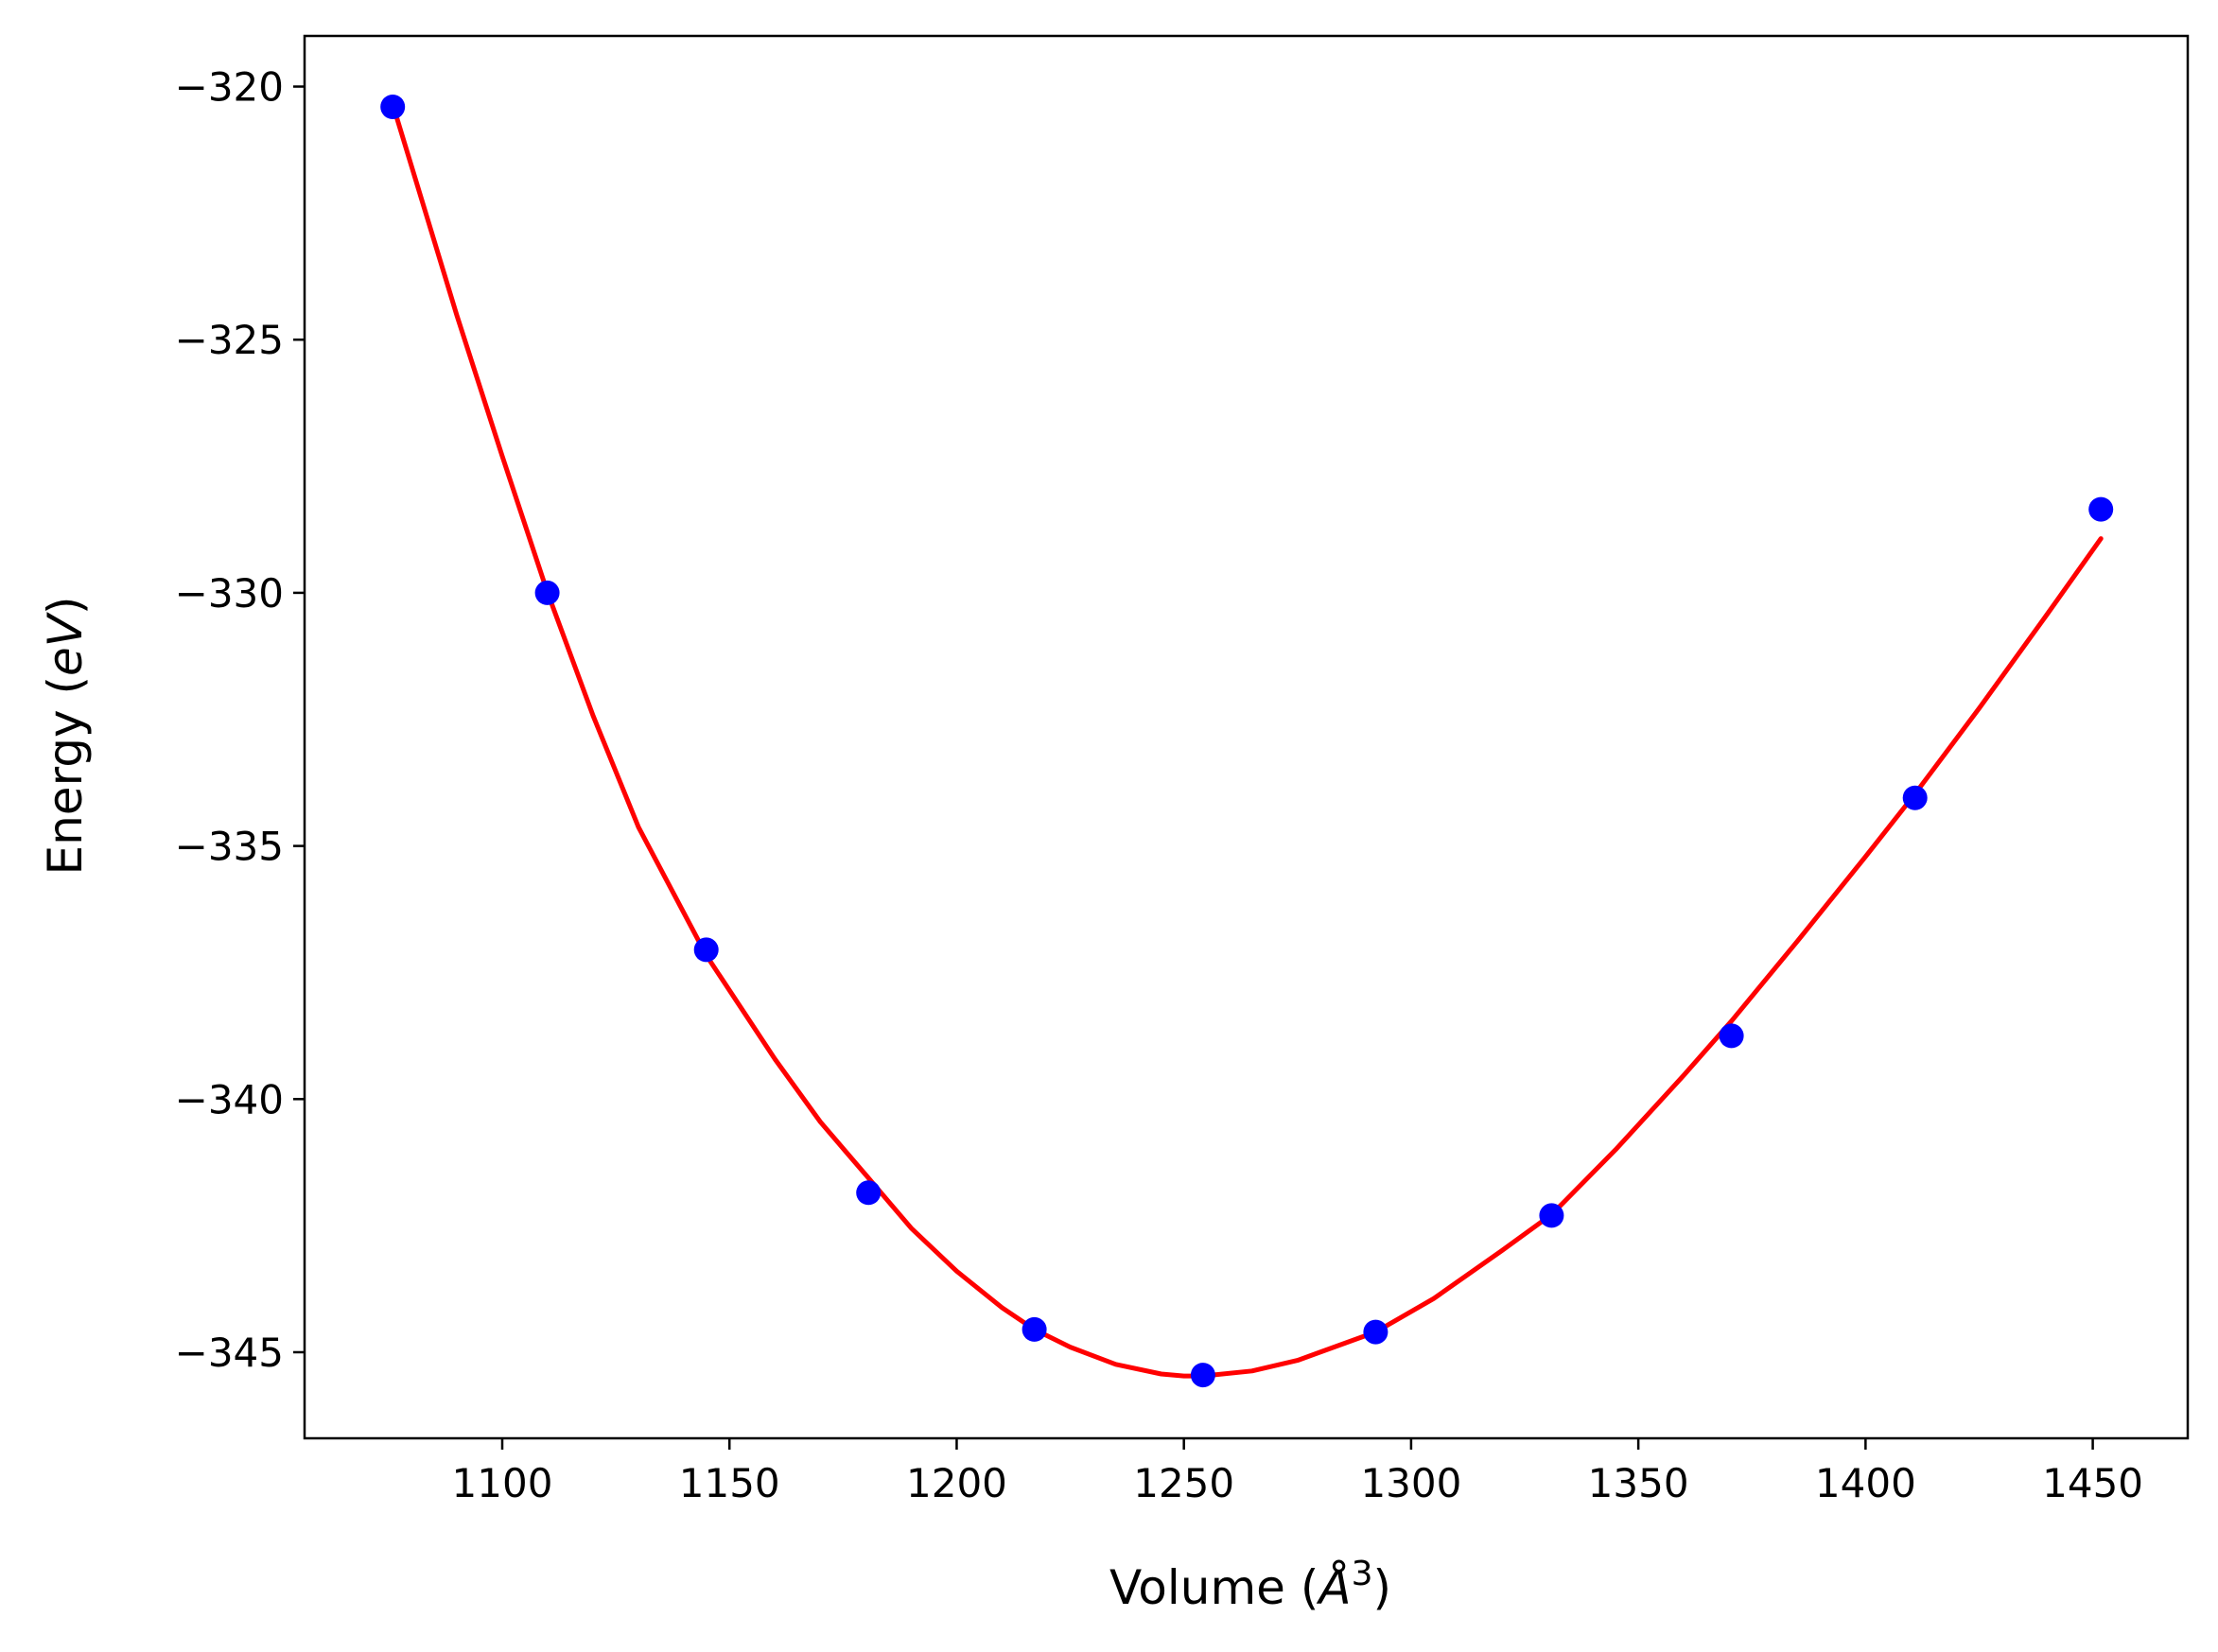 The image size is (2218, 1652). I want to click on x-tick-label-1350: 1350, so click(1638, 1483).